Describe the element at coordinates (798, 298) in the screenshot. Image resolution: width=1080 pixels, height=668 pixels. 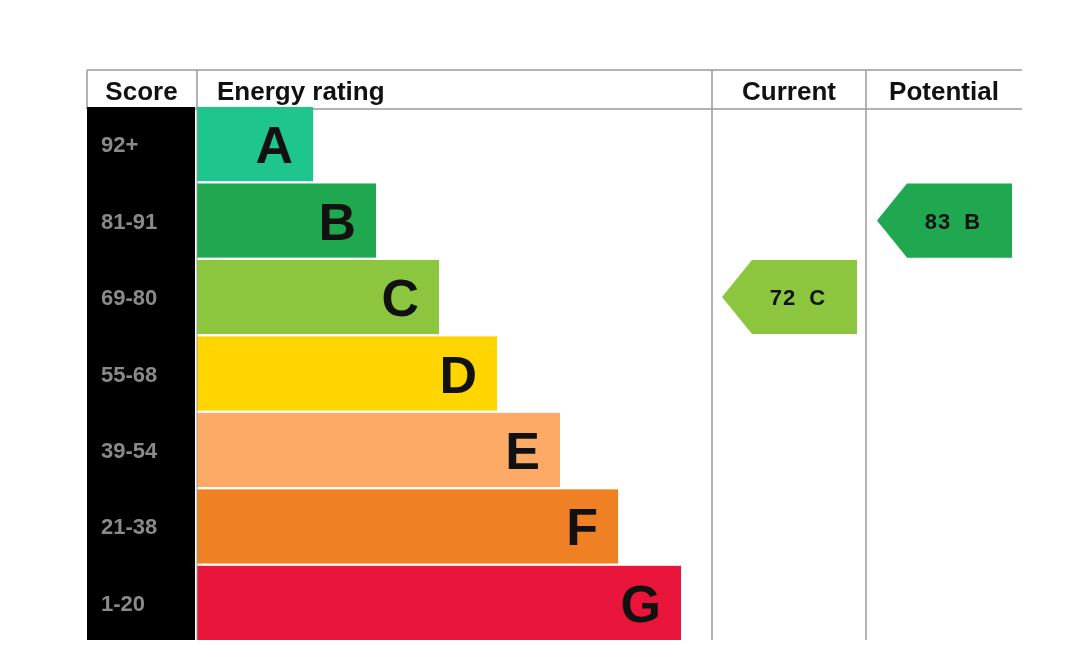
I see `text: 72 C` at that location.